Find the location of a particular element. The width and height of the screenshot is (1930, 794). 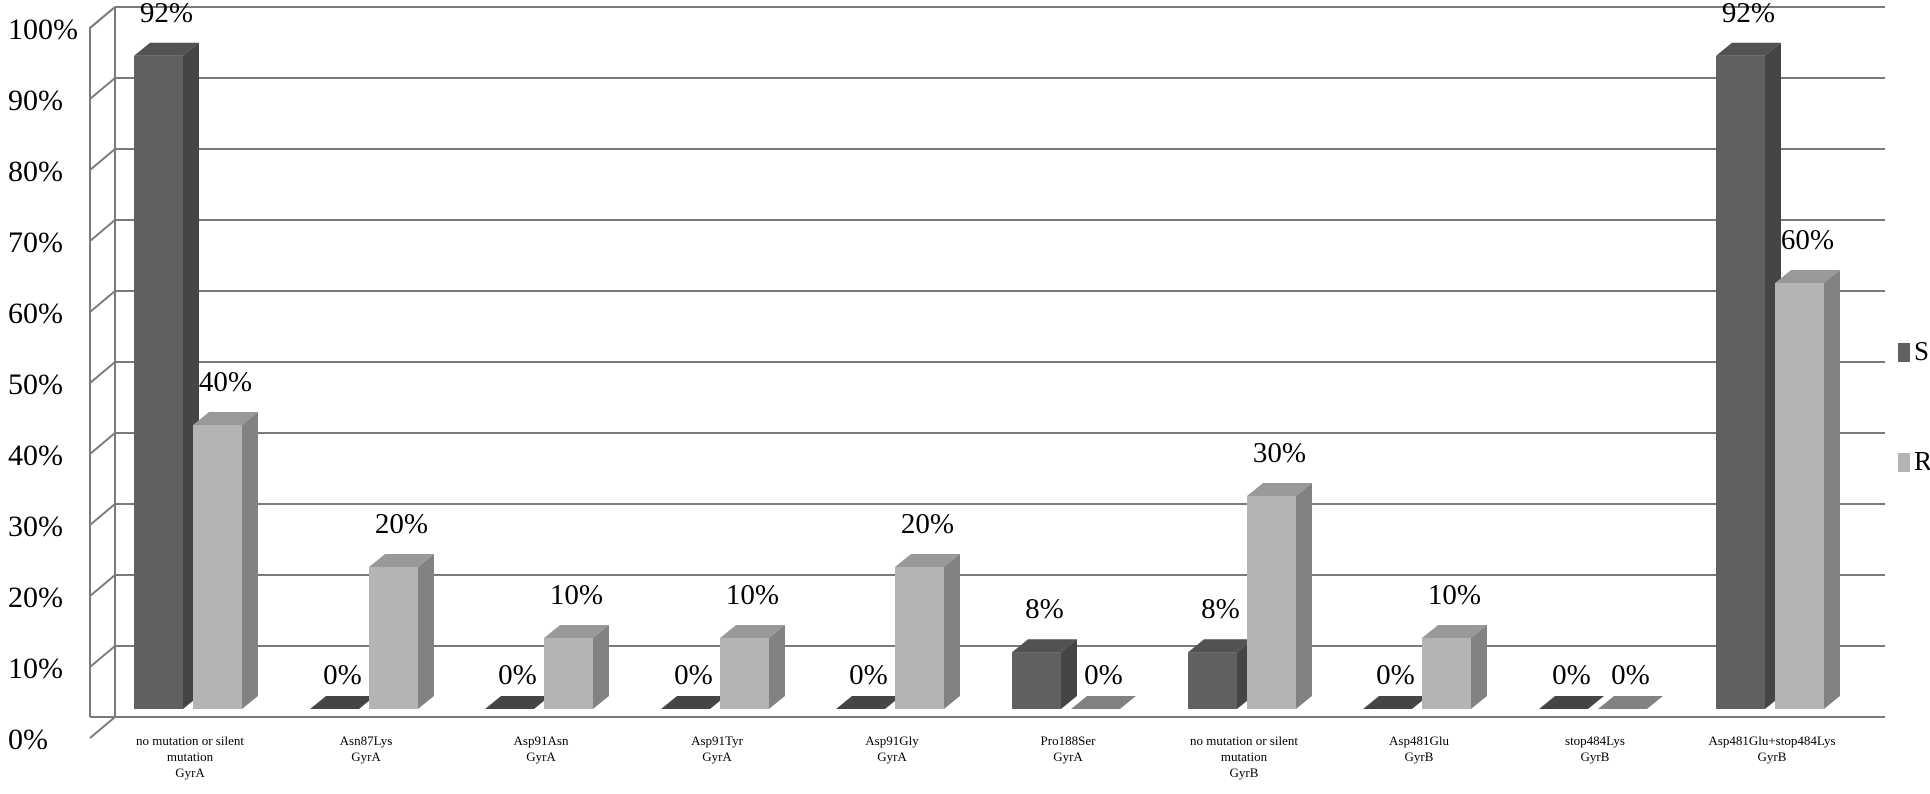

bar-S-7-top is located at coordinates (1395, 702).